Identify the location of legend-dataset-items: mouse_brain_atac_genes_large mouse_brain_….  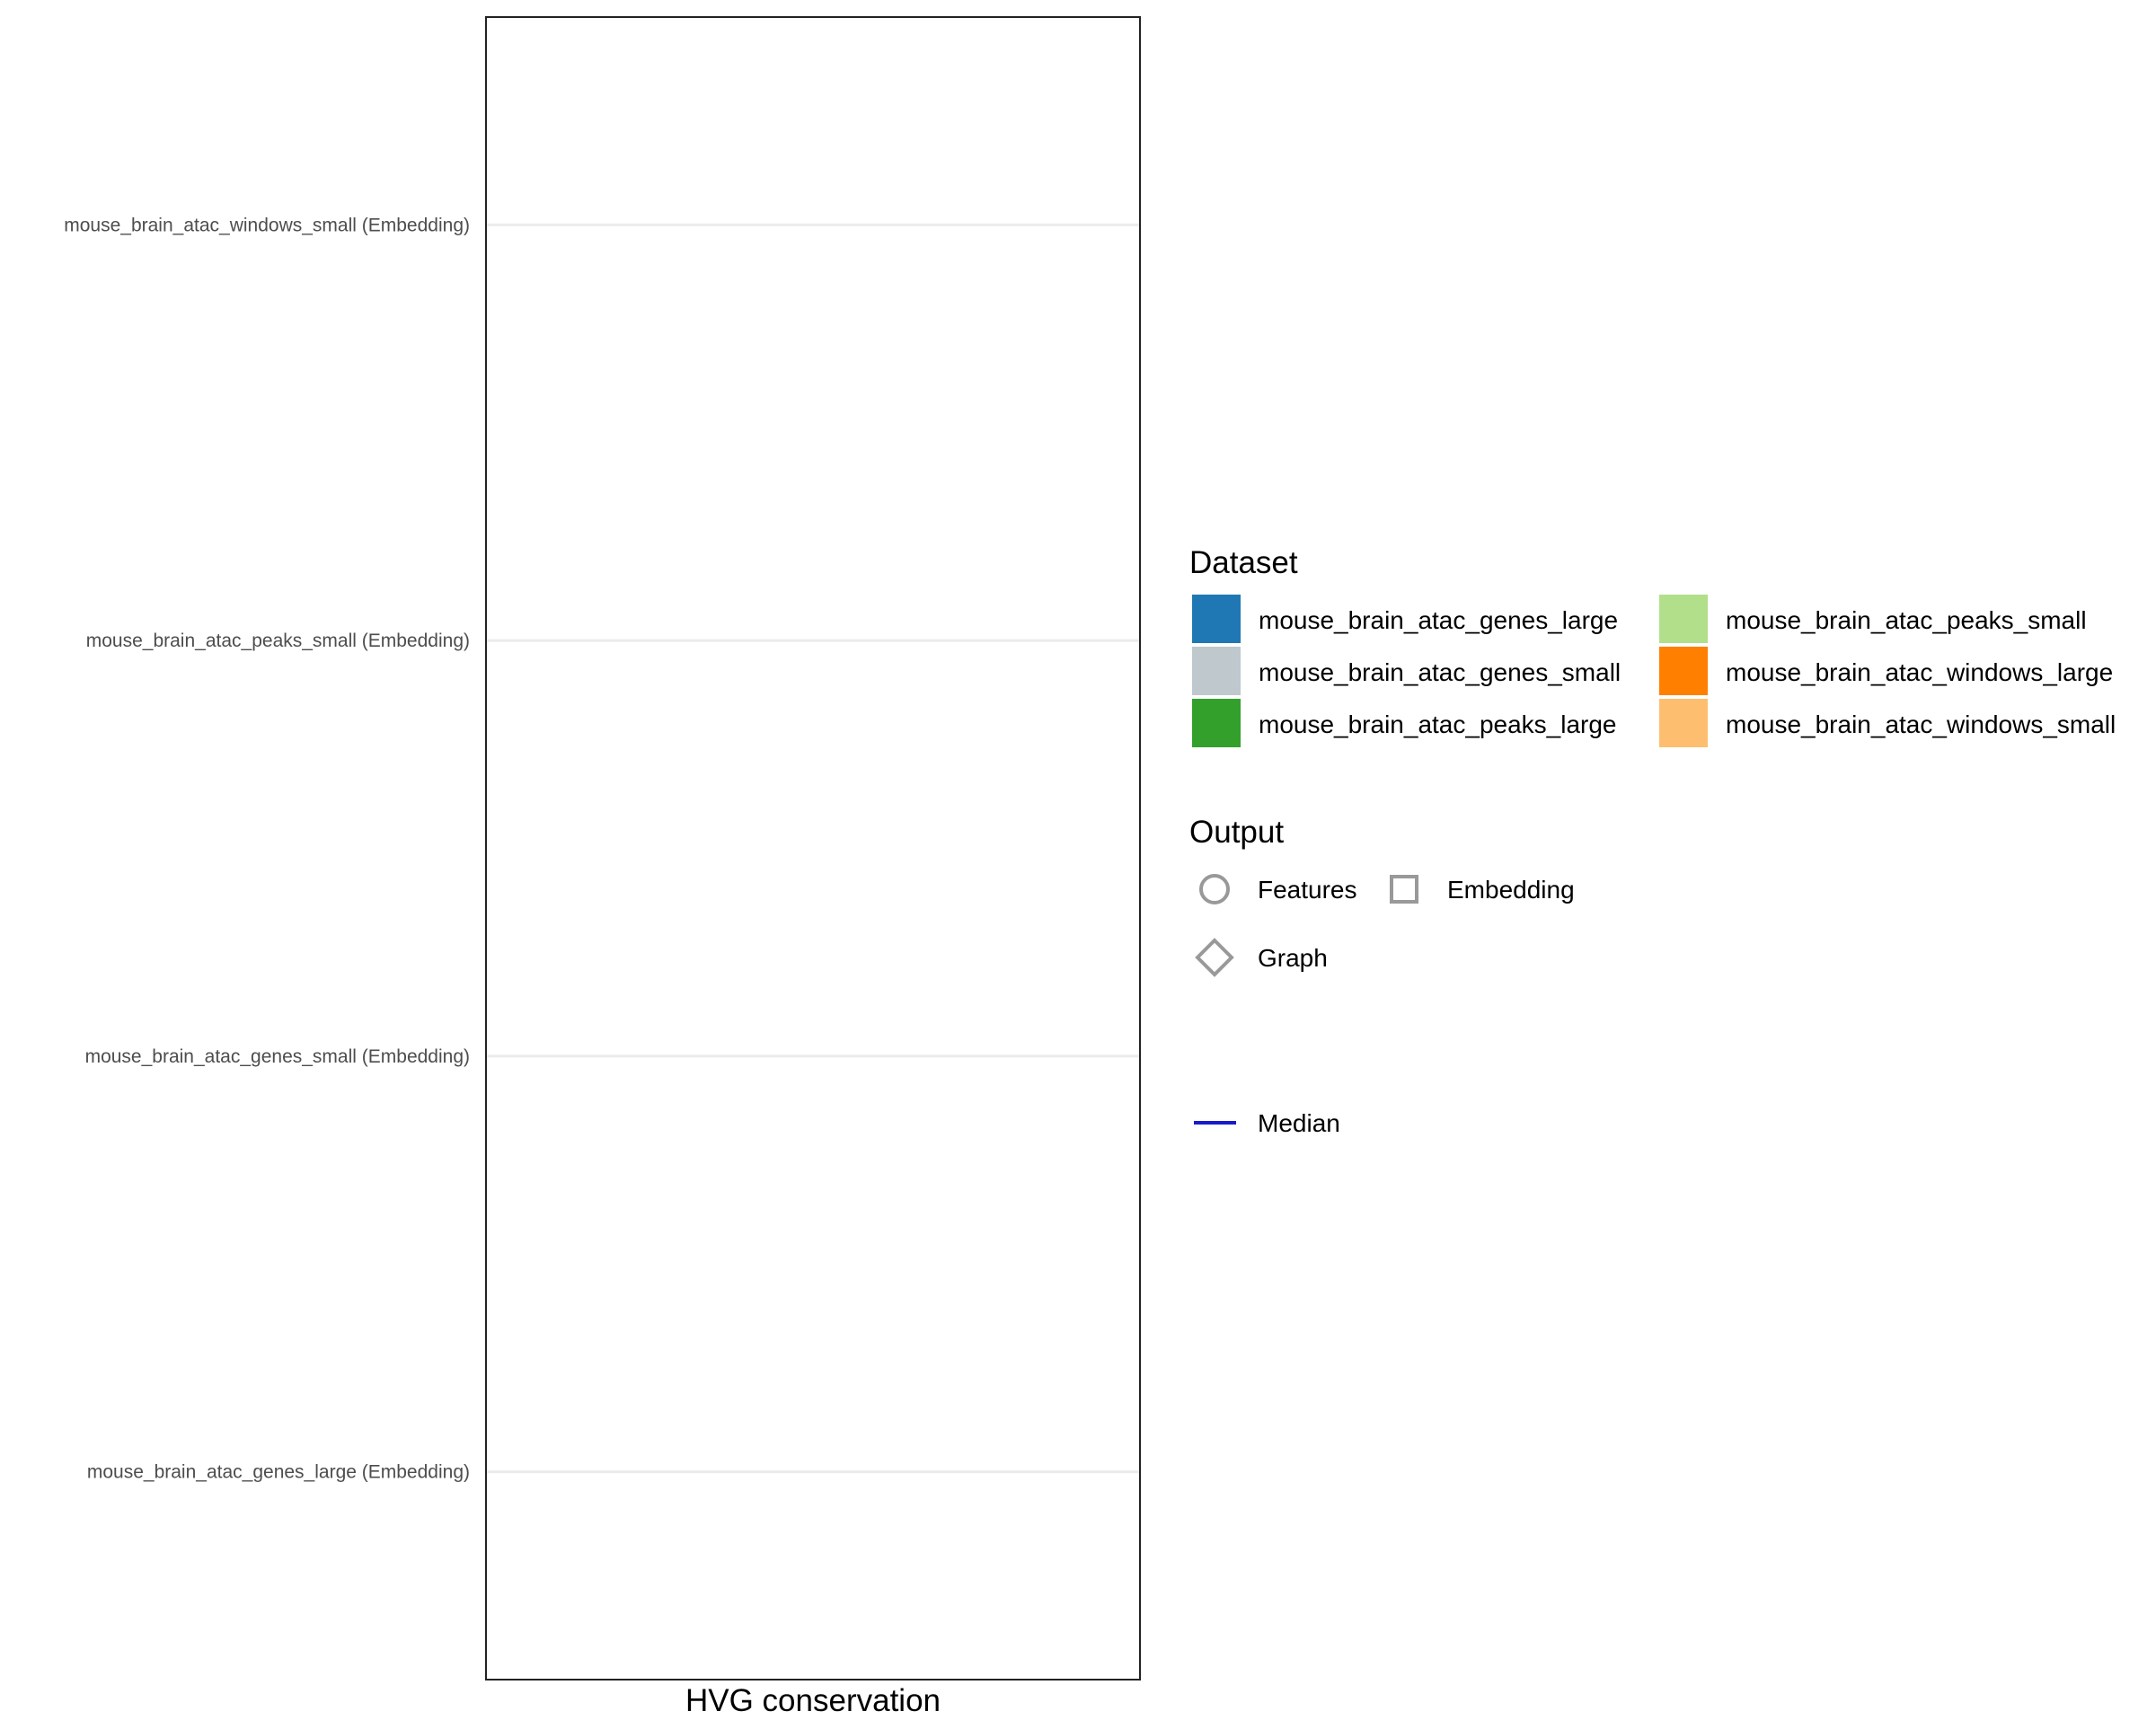
(1654, 671).